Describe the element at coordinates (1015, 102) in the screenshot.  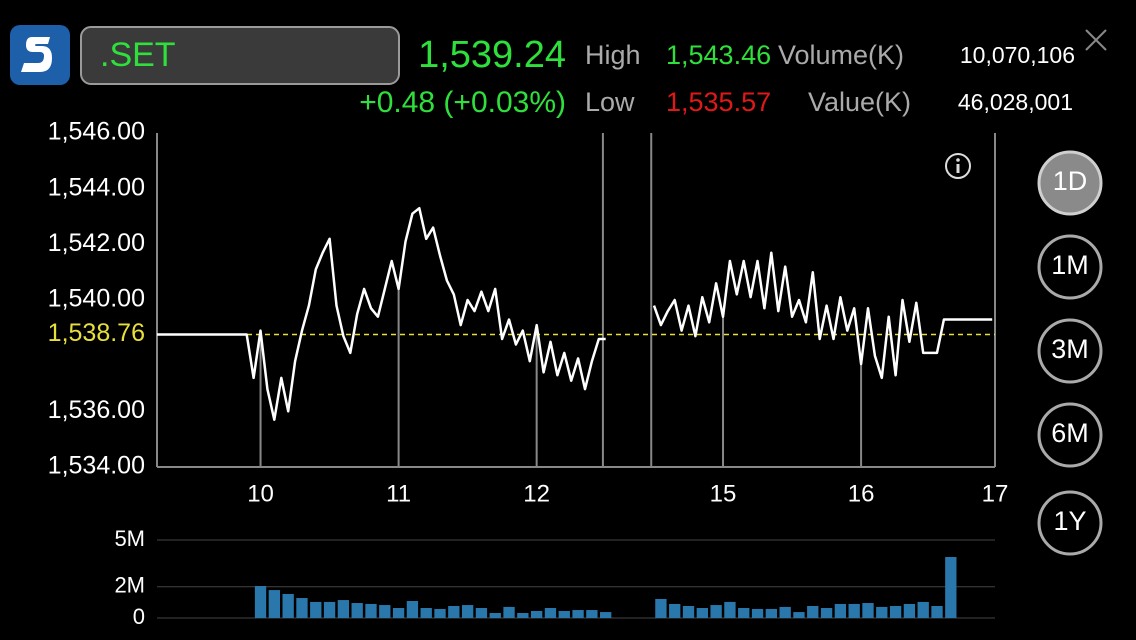
I see `value-value: 46,028,001` at that location.